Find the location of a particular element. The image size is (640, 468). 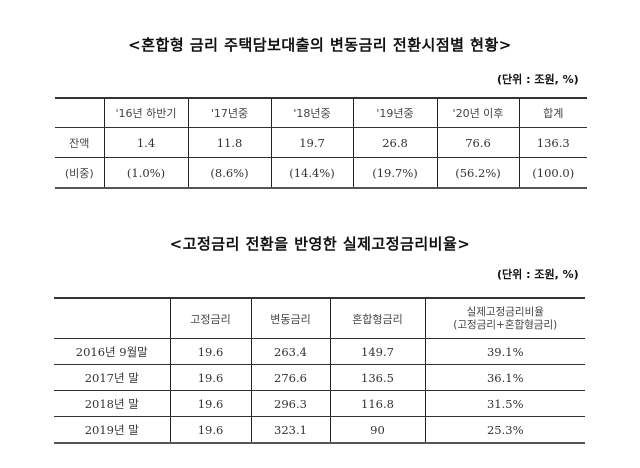

table-header-row: 고정금리 변동금리 혼합형금리 실제고정금리비율 (고정금리+혼합형금리) is located at coordinates (319, 318).